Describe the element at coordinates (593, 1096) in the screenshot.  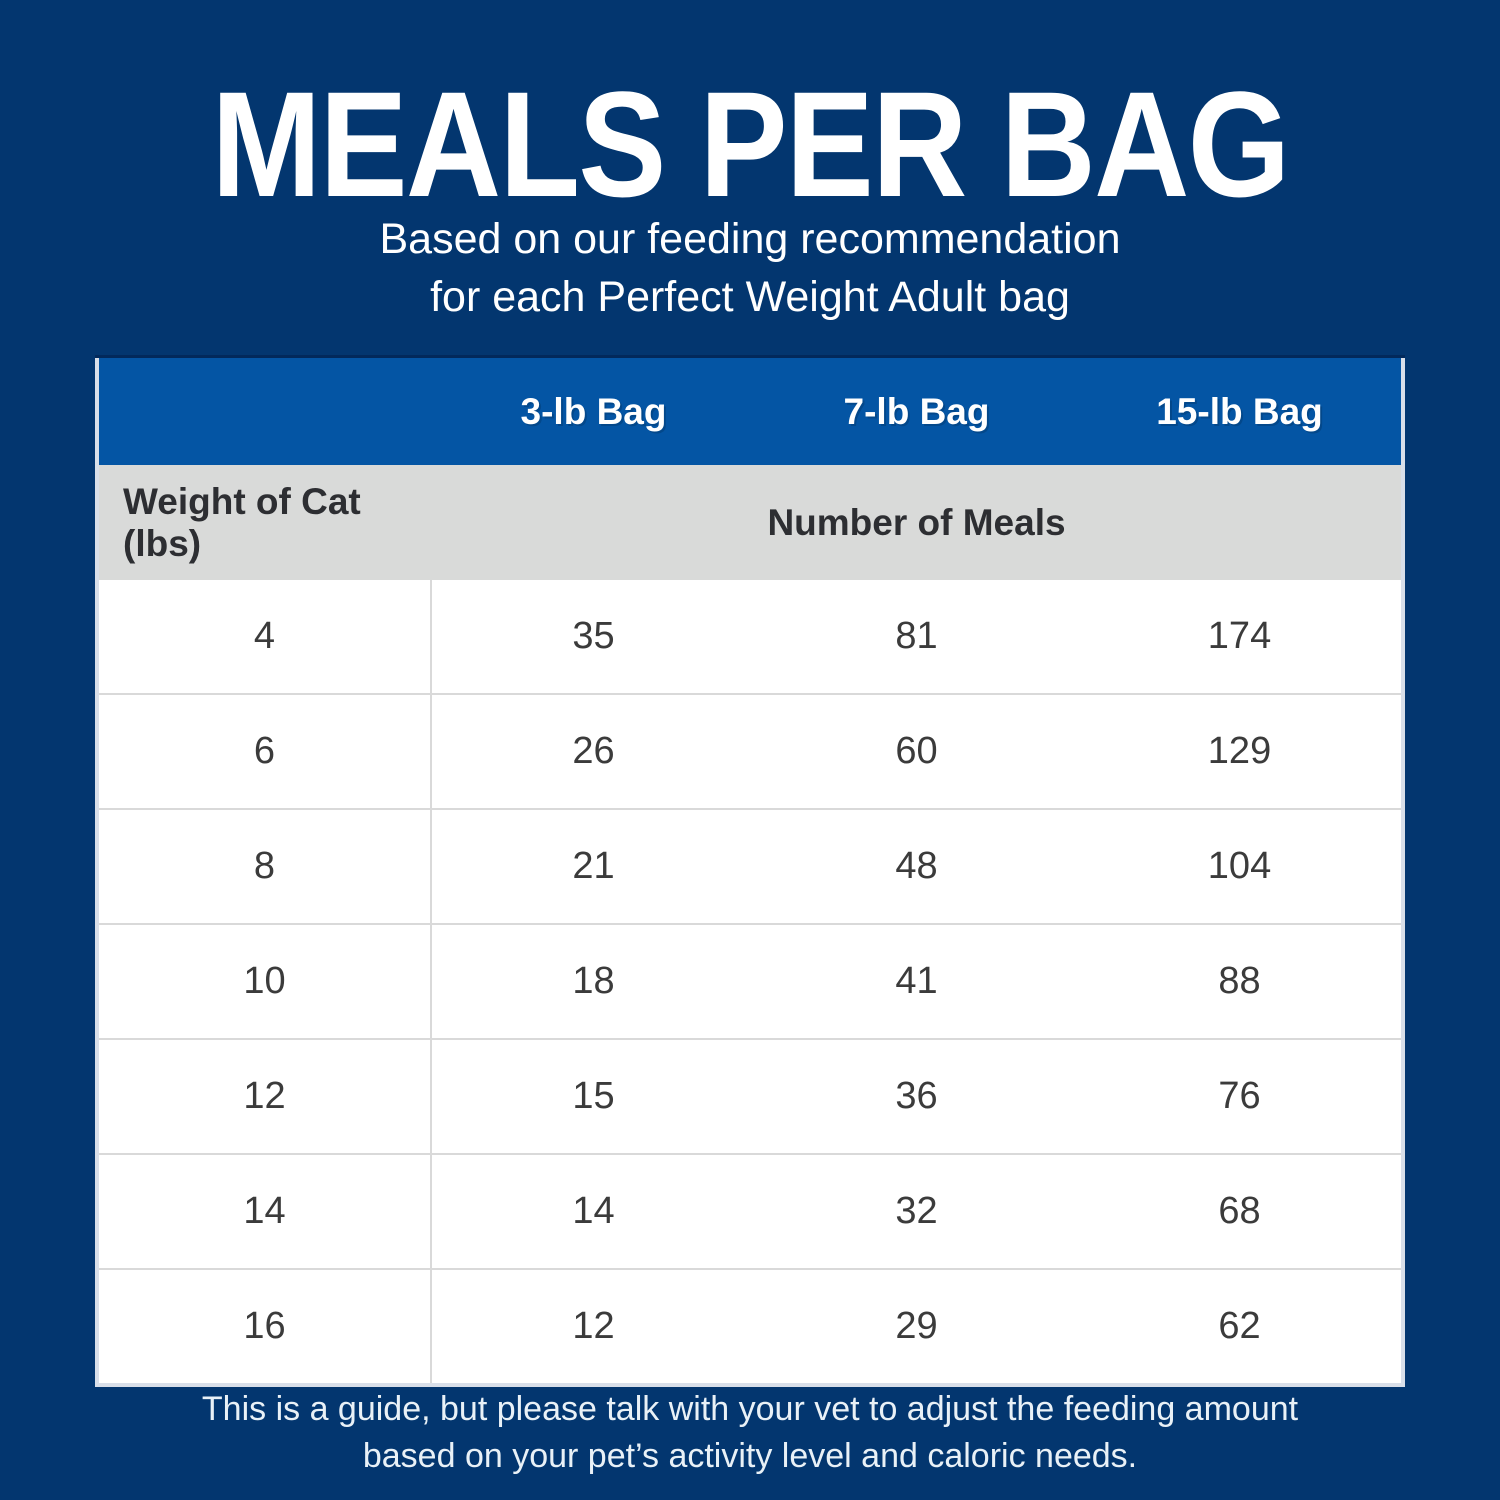
I see `meal-cell-3lb: 15` at that location.